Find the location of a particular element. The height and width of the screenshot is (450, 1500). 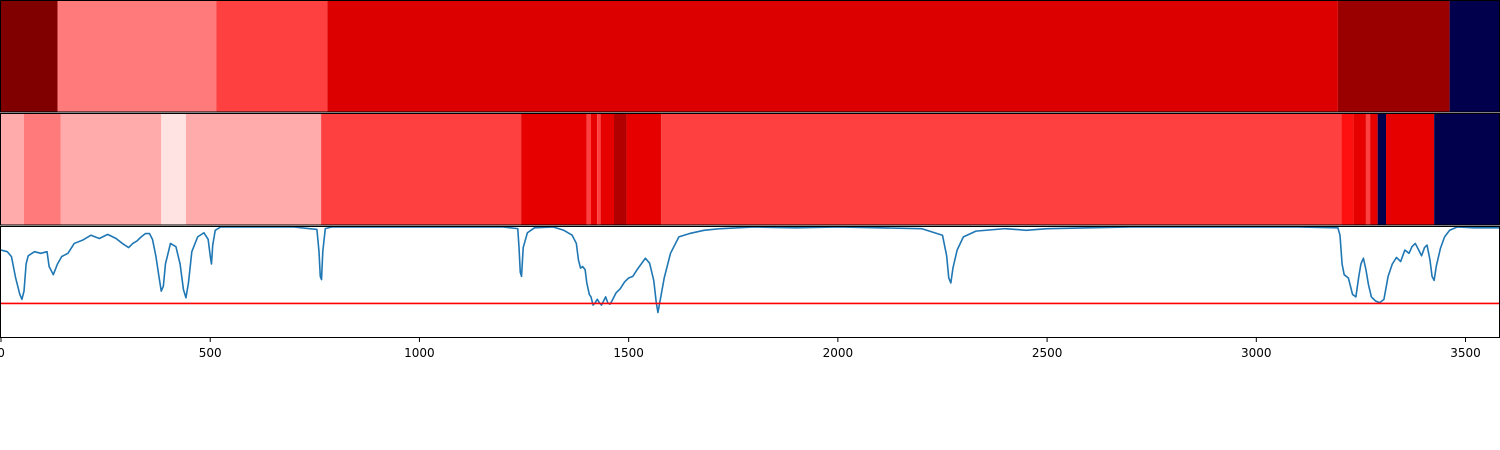

x-tick-label-0: 0 is located at coordinates (2, 353).